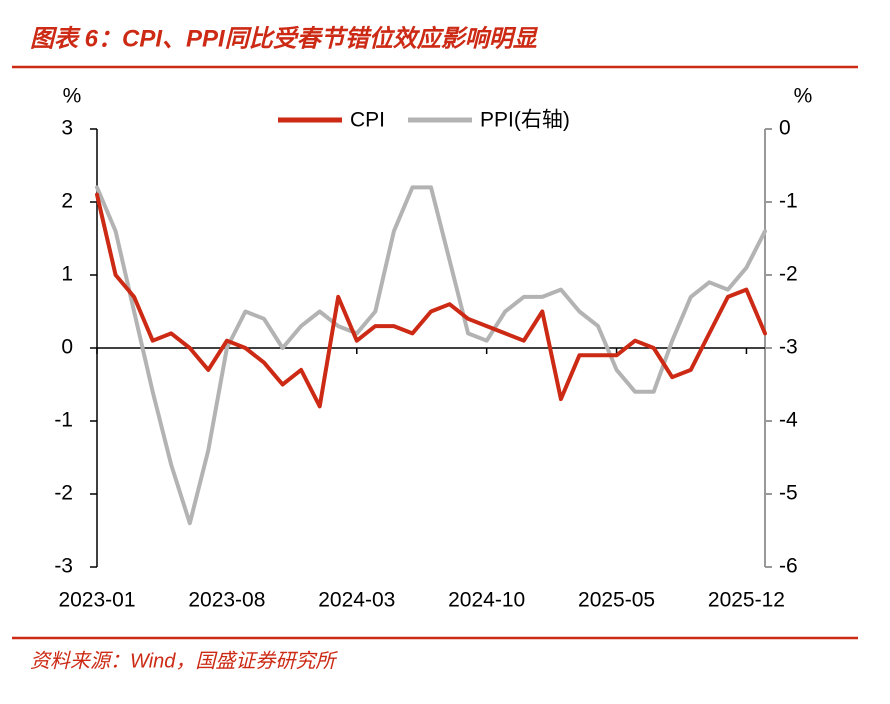  I want to click on x-tick-label: 2023-01, so click(96, 600).